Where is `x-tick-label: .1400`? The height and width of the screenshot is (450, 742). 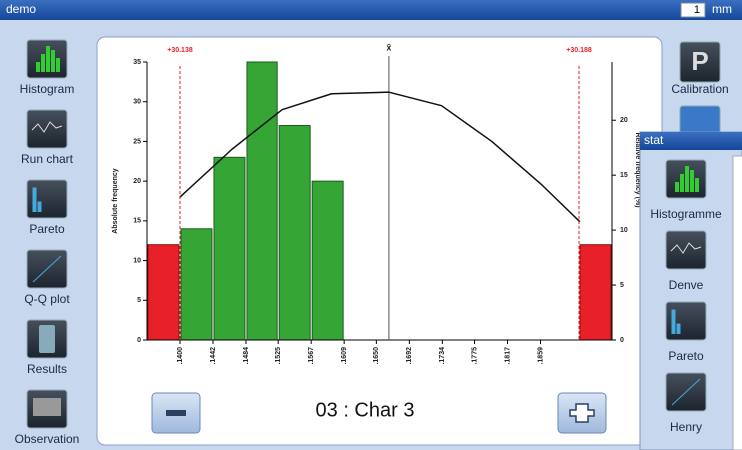
x-tick-label: .1400 is located at coordinates (180, 356).